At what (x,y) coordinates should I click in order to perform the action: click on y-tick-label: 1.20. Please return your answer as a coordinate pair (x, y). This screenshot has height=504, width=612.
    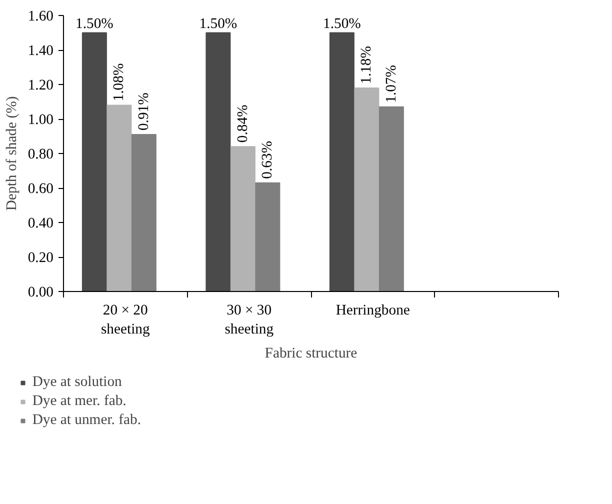
    Looking at the image, I should click on (41, 86).